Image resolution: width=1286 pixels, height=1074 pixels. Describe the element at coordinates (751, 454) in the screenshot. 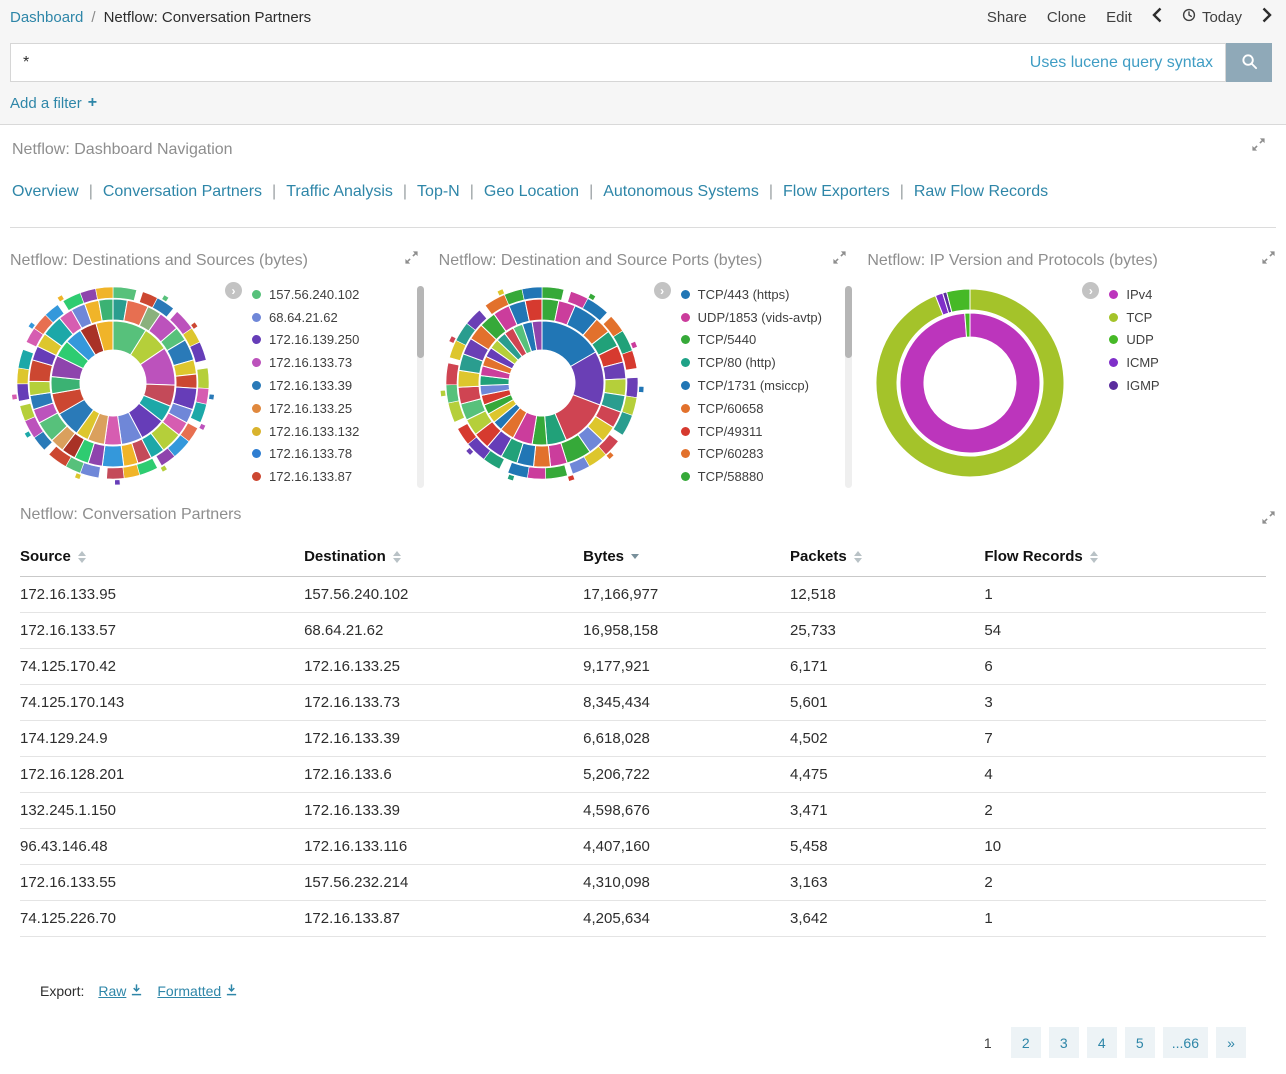

I see `legend-item: TCP/60283` at that location.